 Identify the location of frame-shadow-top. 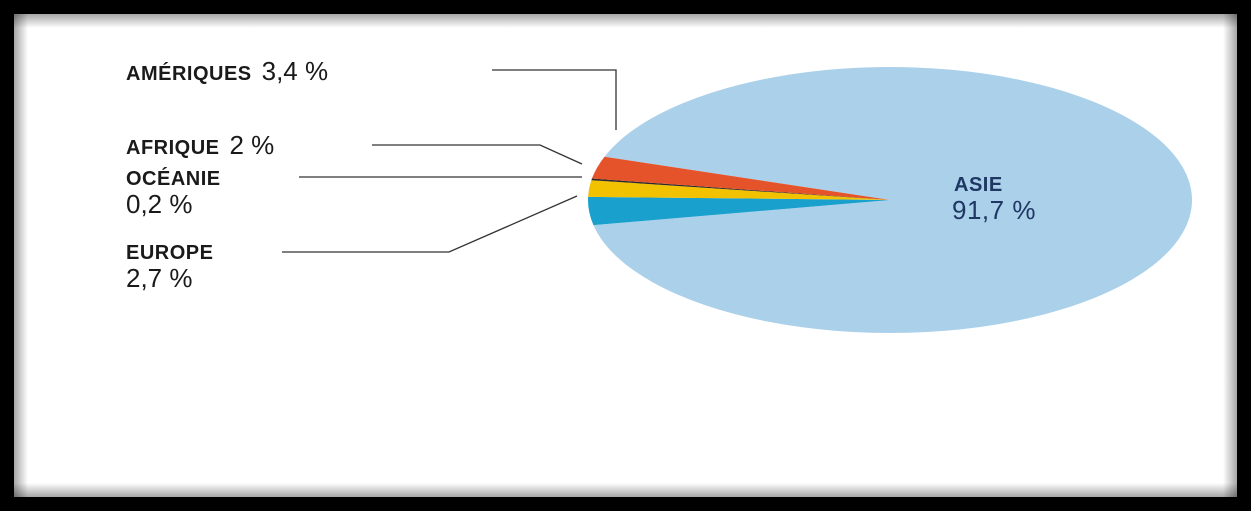
(625, 21).